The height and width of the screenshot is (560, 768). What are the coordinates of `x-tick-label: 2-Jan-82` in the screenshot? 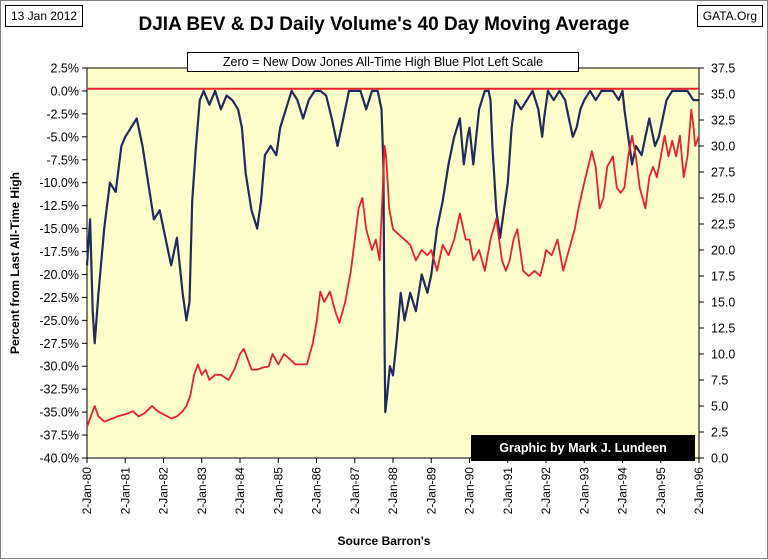 It's located at (164, 491).